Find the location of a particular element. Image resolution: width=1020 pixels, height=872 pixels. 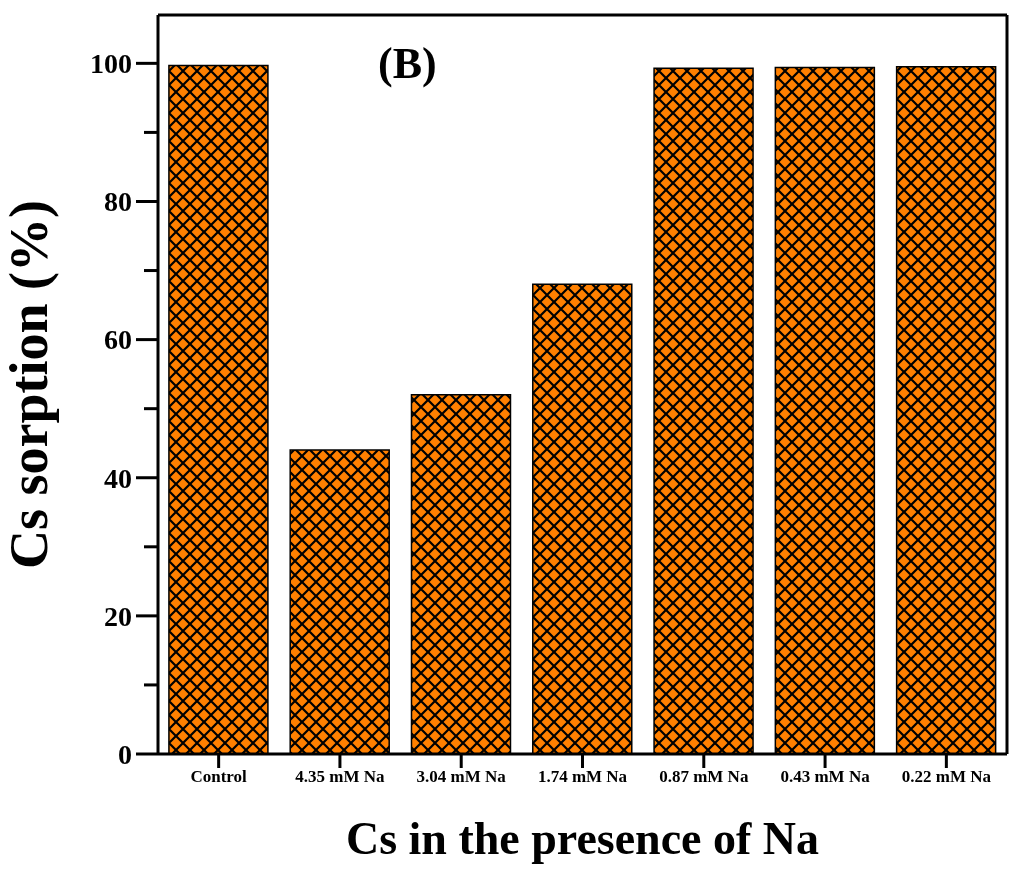

y-axis-title: Cs sorption (%) is located at coordinates (30, 384).